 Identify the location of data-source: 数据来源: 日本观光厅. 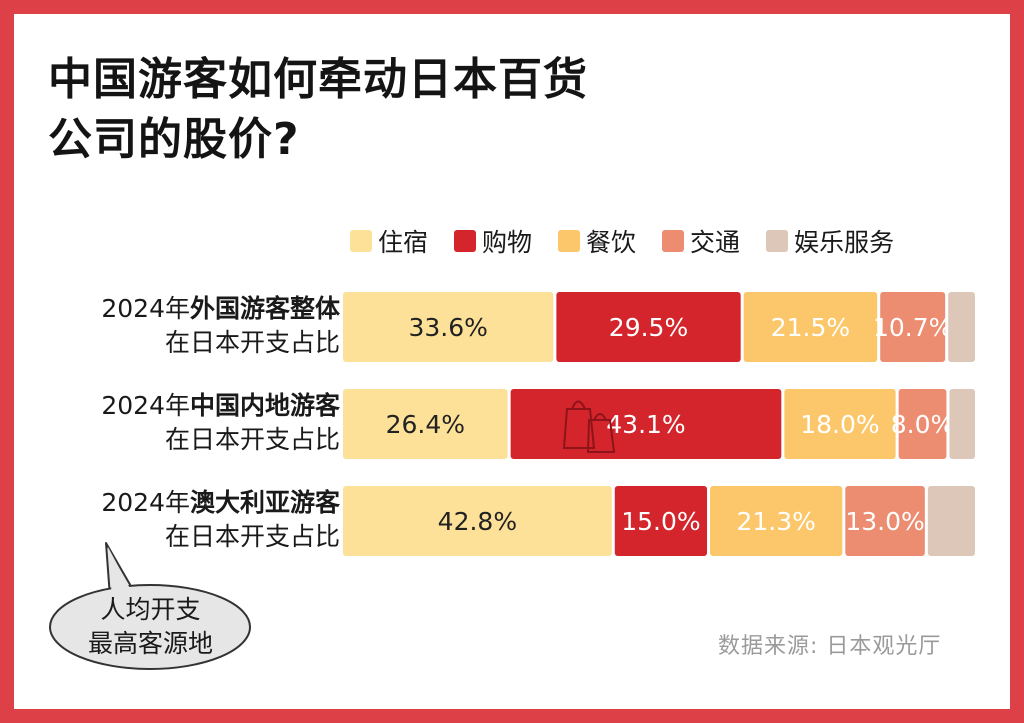
(830, 646).